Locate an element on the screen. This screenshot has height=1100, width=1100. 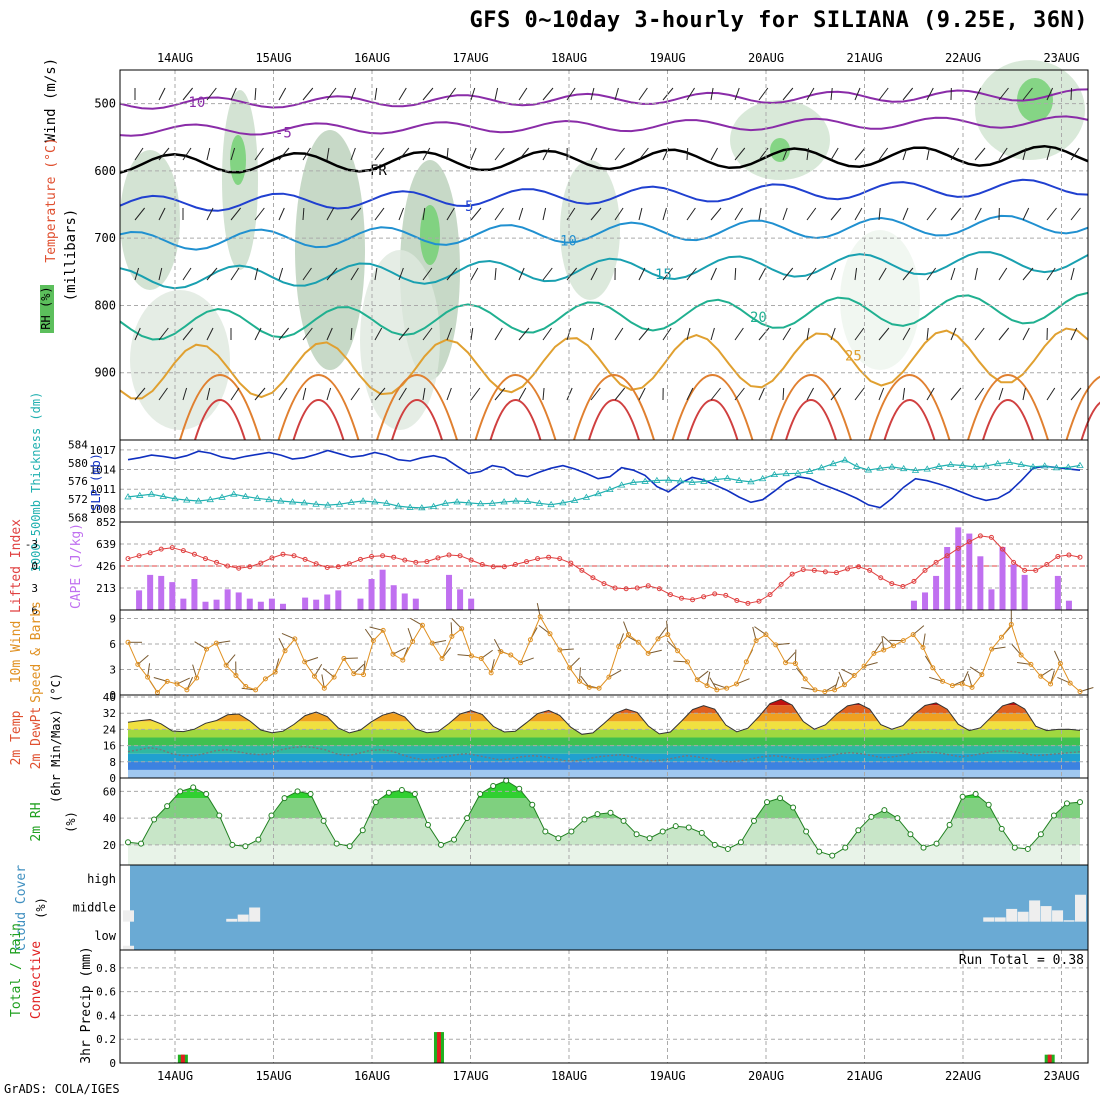
temp-bands is located at coordinates (604, 738).